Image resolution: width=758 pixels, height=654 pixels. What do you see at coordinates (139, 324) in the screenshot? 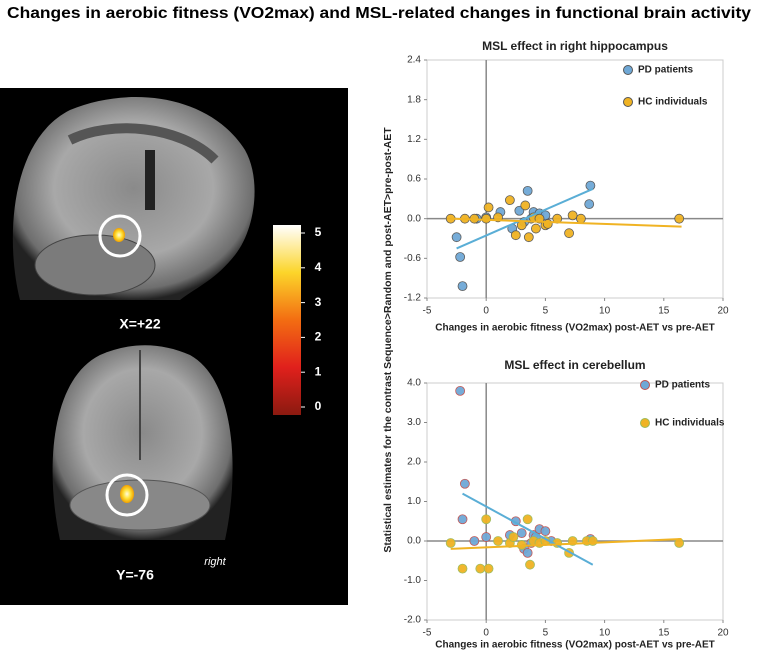
I see `brain-label: X=+22` at bounding box center [139, 324].